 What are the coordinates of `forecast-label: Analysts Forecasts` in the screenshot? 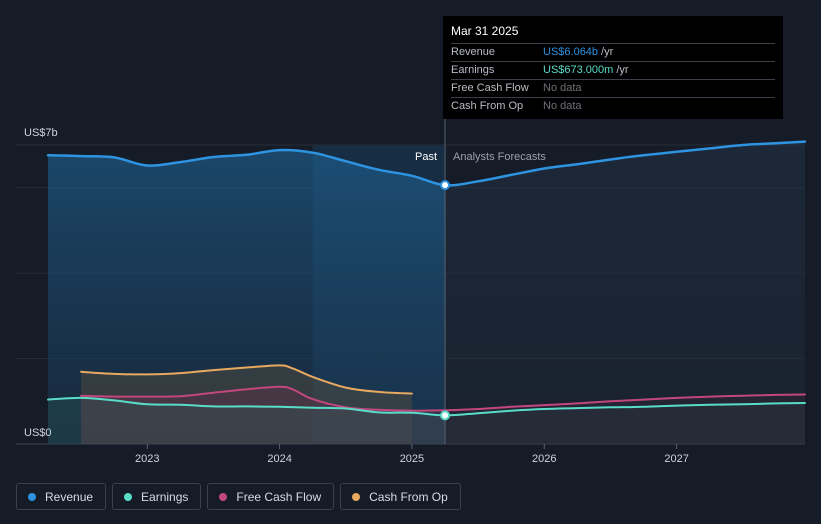 It's located at (499, 157).